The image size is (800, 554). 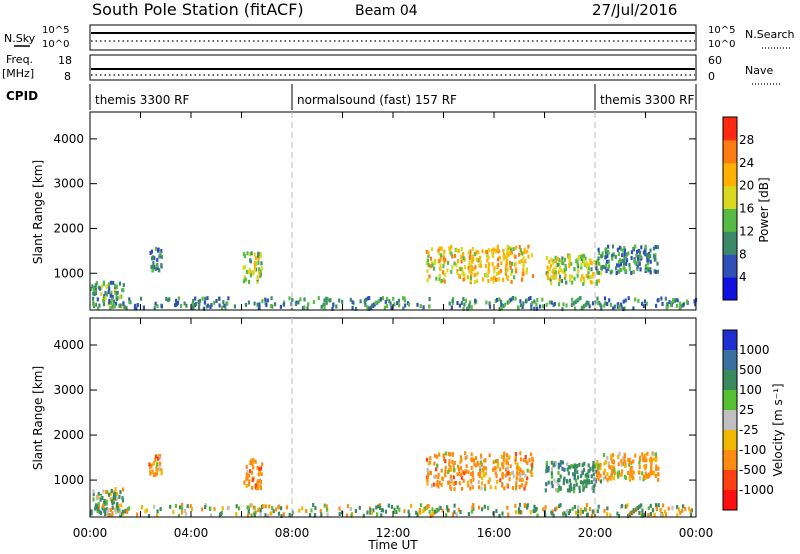 I want to click on cpid-segment-label: themis 3300 RF, so click(x=647, y=100).